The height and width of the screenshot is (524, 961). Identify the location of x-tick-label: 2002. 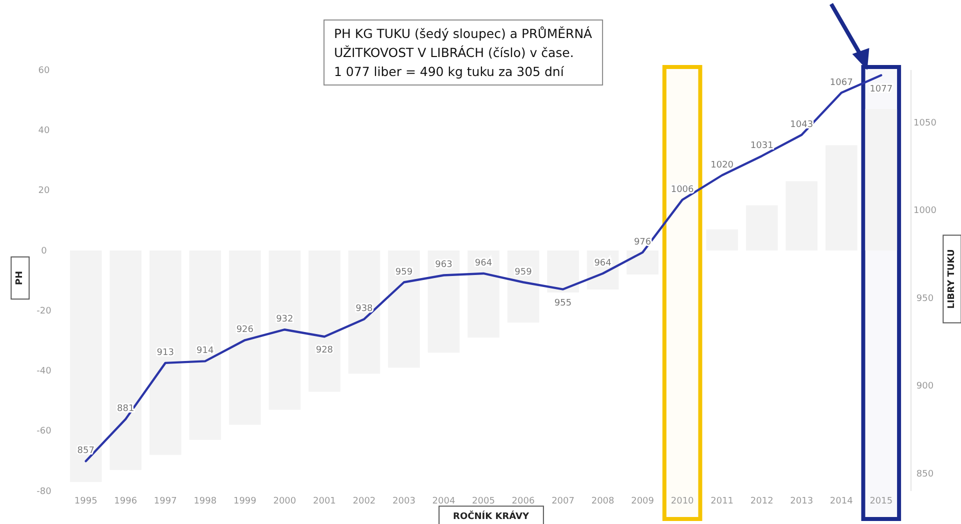
(364, 501).